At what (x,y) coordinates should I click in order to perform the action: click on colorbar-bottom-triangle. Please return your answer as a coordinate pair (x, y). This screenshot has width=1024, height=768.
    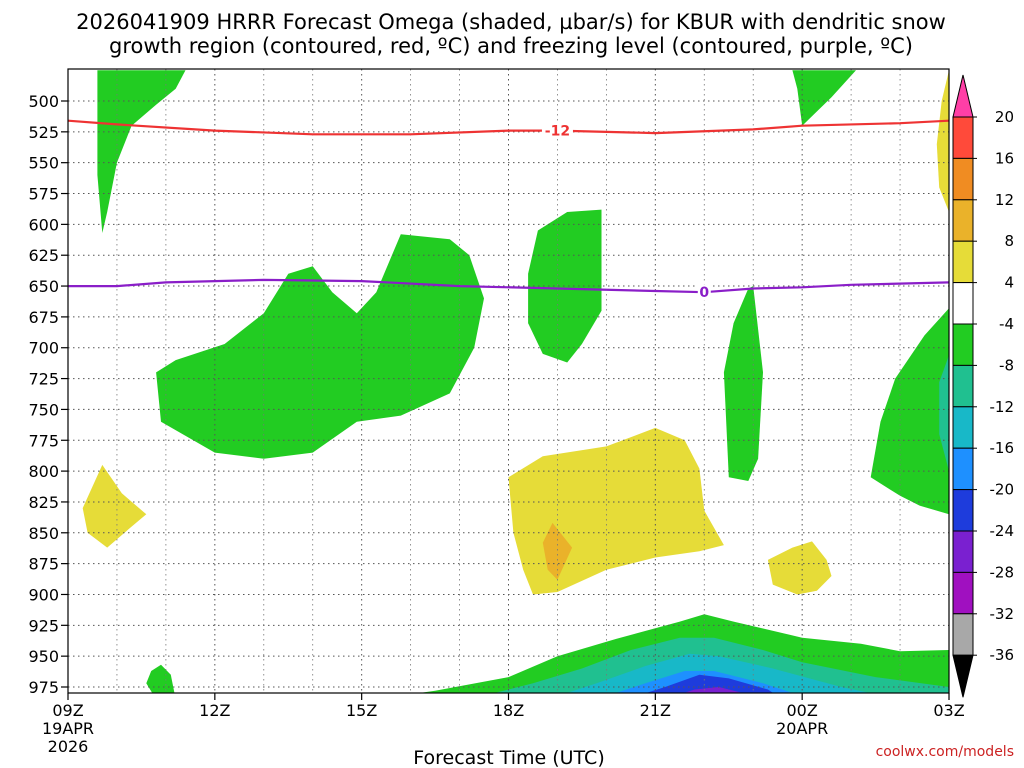
    Looking at the image, I should click on (963, 676).